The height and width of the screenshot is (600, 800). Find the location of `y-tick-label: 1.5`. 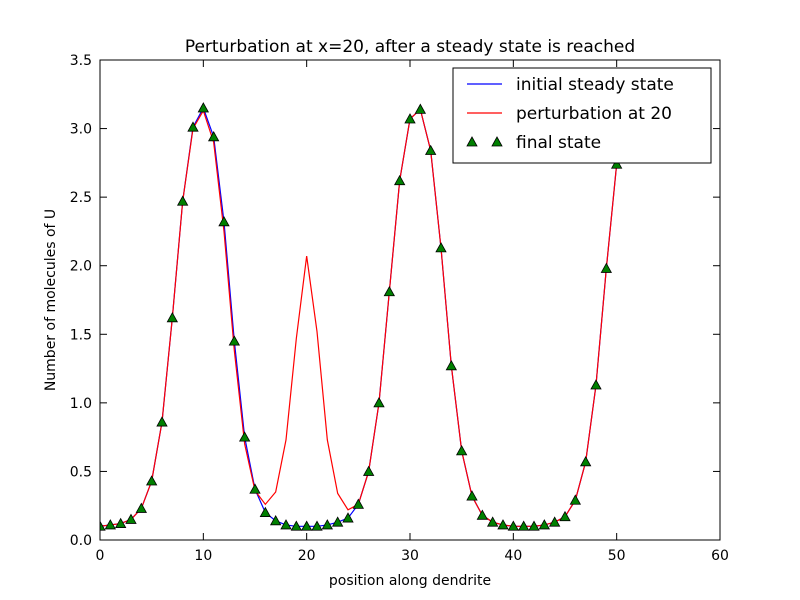

y-tick-label: 1.5 is located at coordinates (81, 335).